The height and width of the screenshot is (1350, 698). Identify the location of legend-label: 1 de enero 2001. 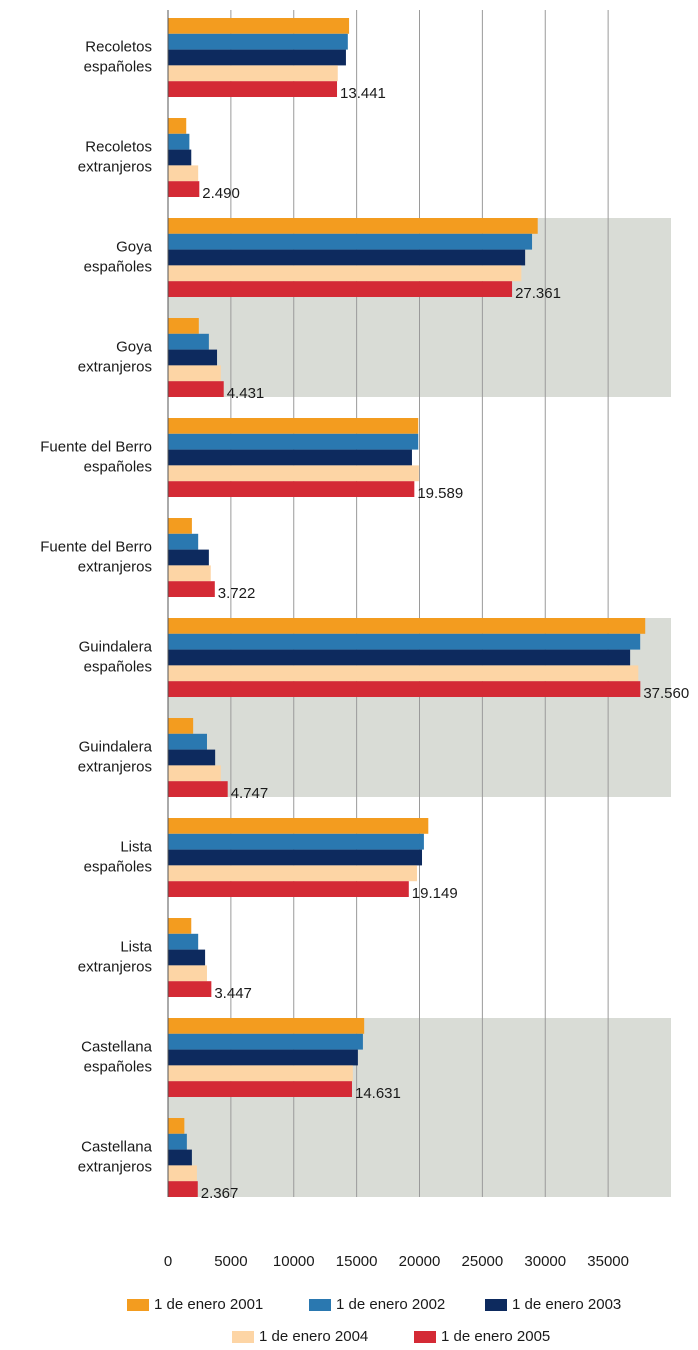
(208, 1304).